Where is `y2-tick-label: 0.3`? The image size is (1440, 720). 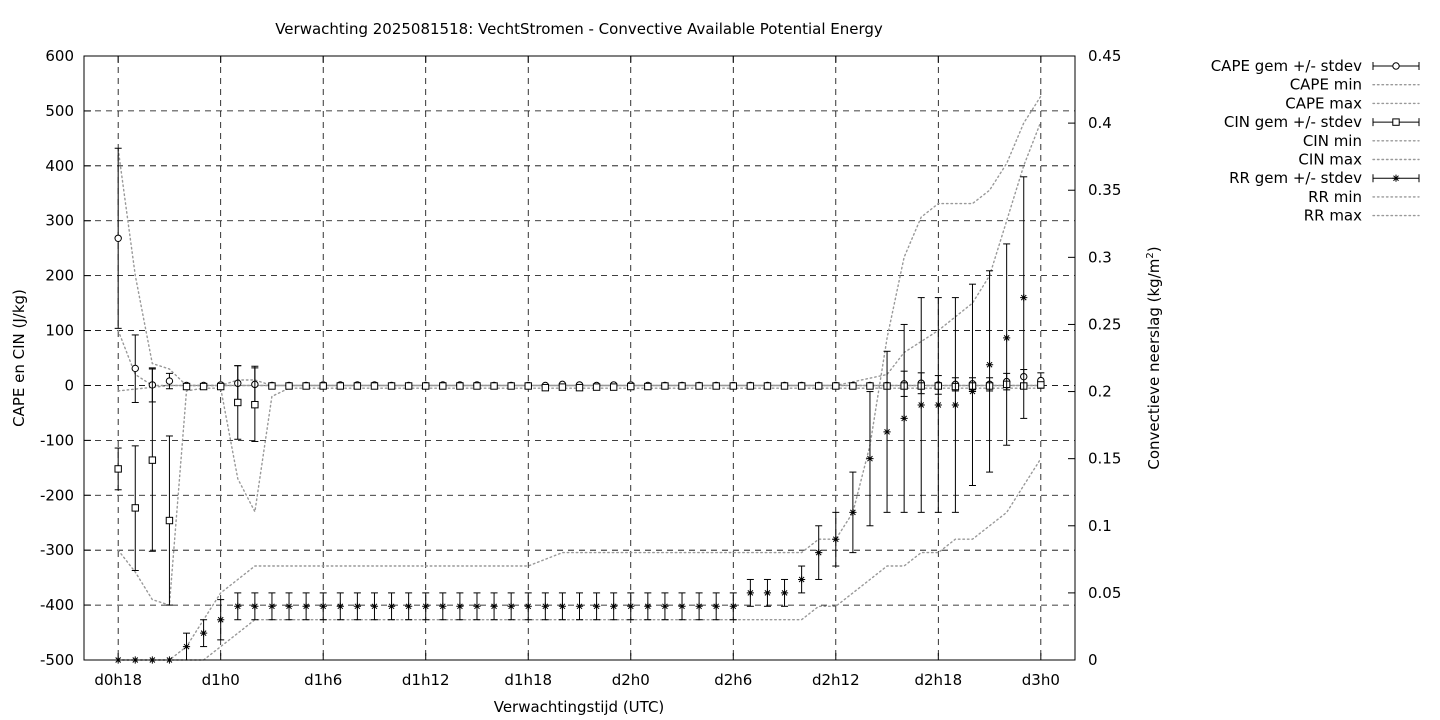 y2-tick-label: 0.3 is located at coordinates (1100, 257).